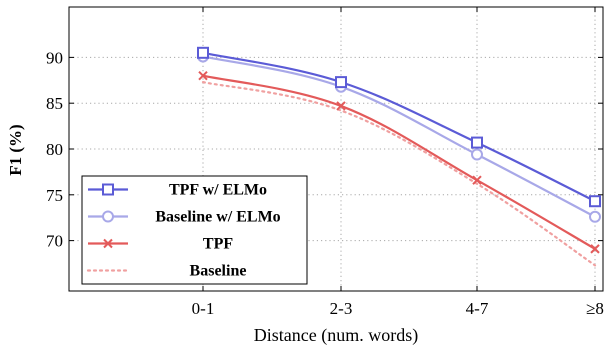 This screenshot has height=347, width=608. Describe the element at coordinates (336, 335) in the screenshot. I see `x-axis-title: Distance (num. words)` at that location.